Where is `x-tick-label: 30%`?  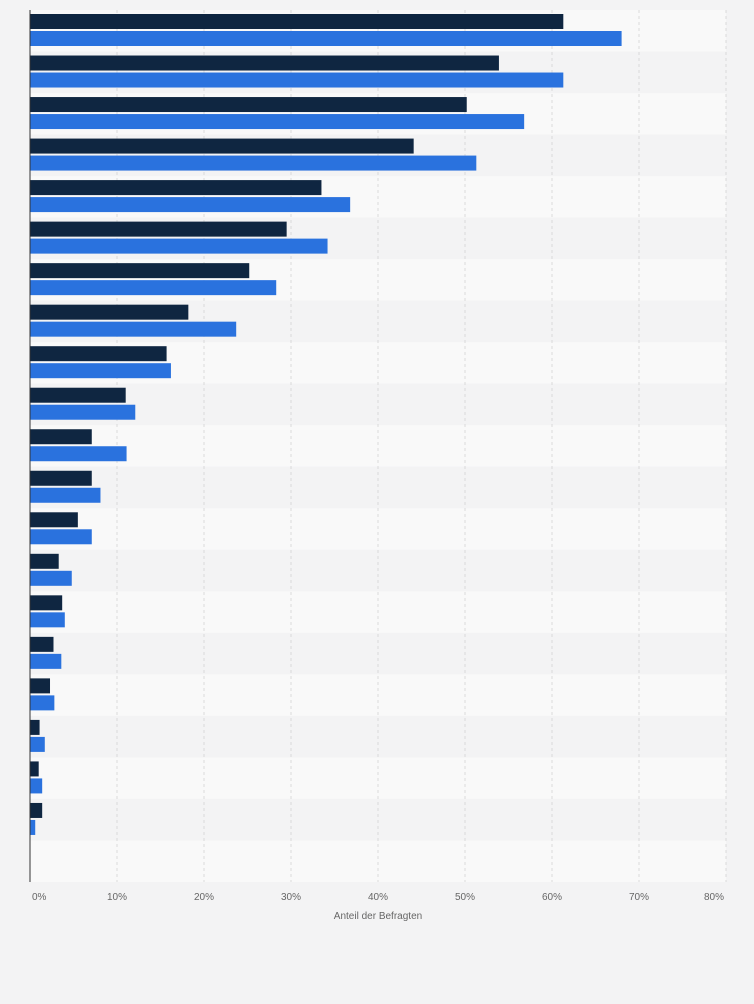 x-tick-label: 30% is located at coordinates (291, 897).